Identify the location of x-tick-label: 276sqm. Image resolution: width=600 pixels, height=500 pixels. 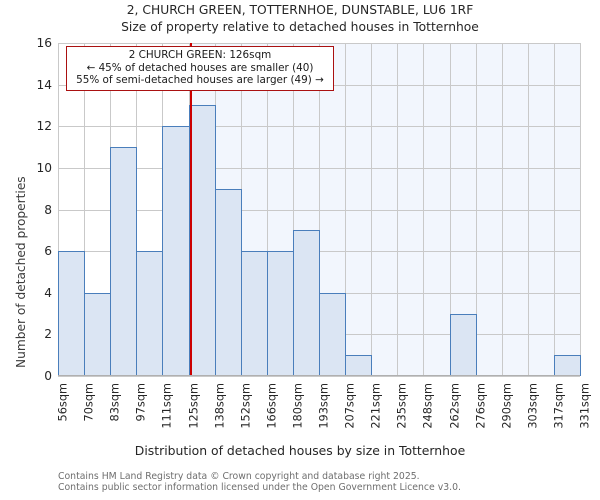
(481, 406).